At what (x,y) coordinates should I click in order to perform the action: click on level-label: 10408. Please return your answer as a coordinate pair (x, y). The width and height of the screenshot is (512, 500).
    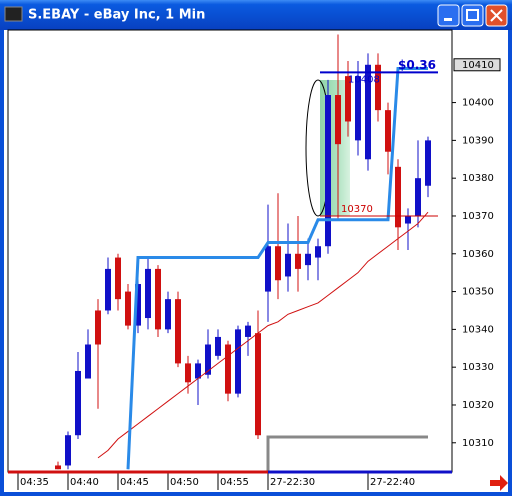
    Looking at the image, I should click on (364, 79).